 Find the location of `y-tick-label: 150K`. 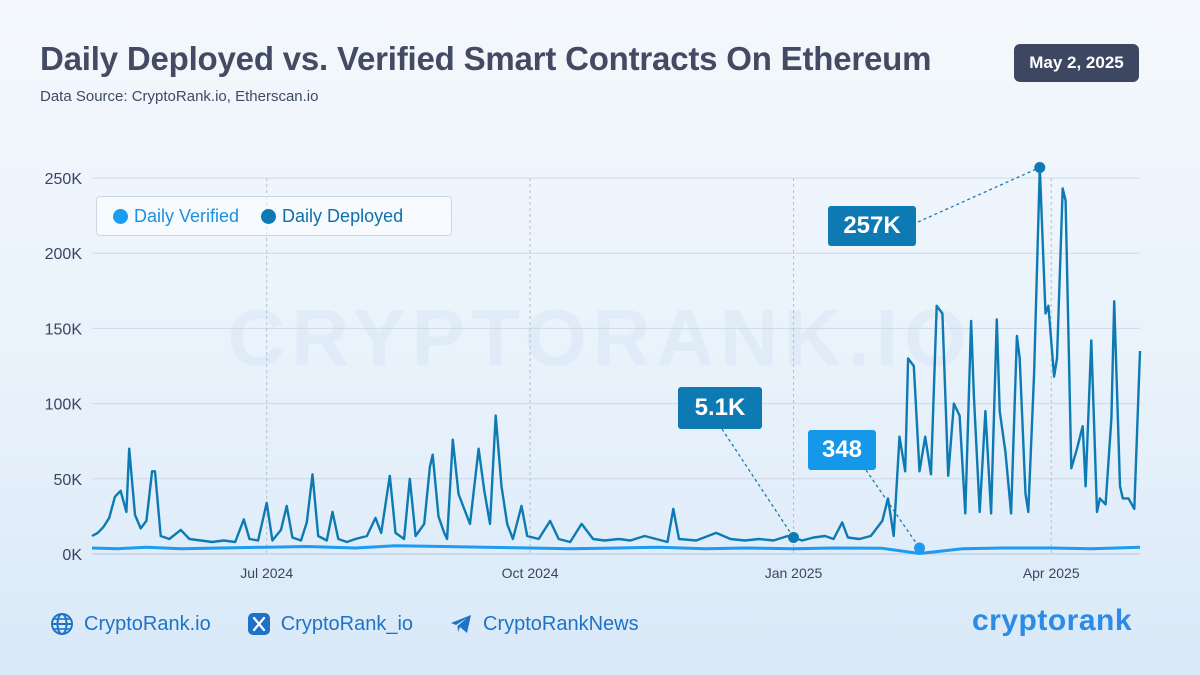

y-tick-label: 150K is located at coordinates (64, 329).